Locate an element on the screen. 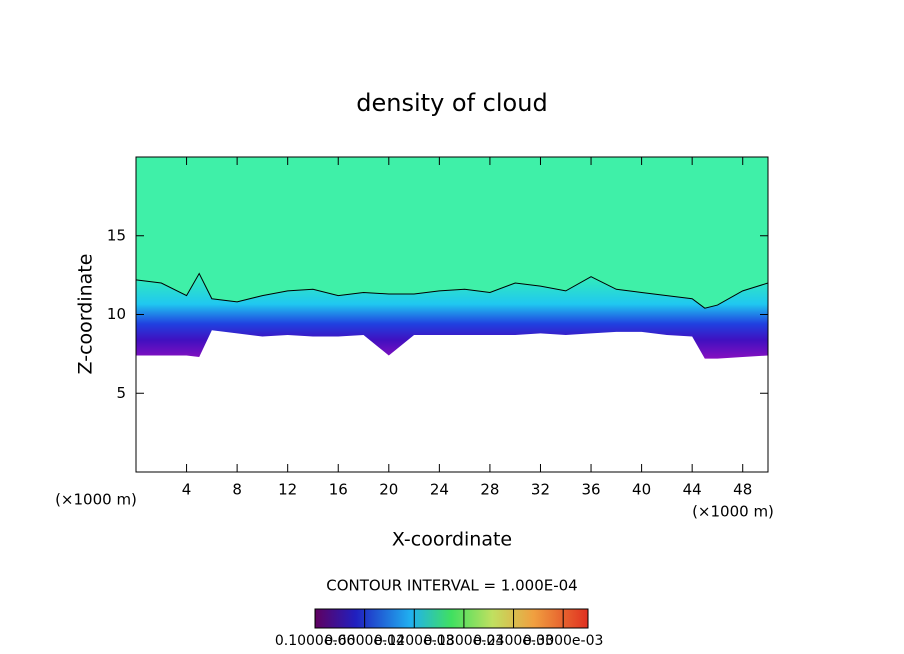  x-axis-title: X-coordinate is located at coordinates (452, 540).